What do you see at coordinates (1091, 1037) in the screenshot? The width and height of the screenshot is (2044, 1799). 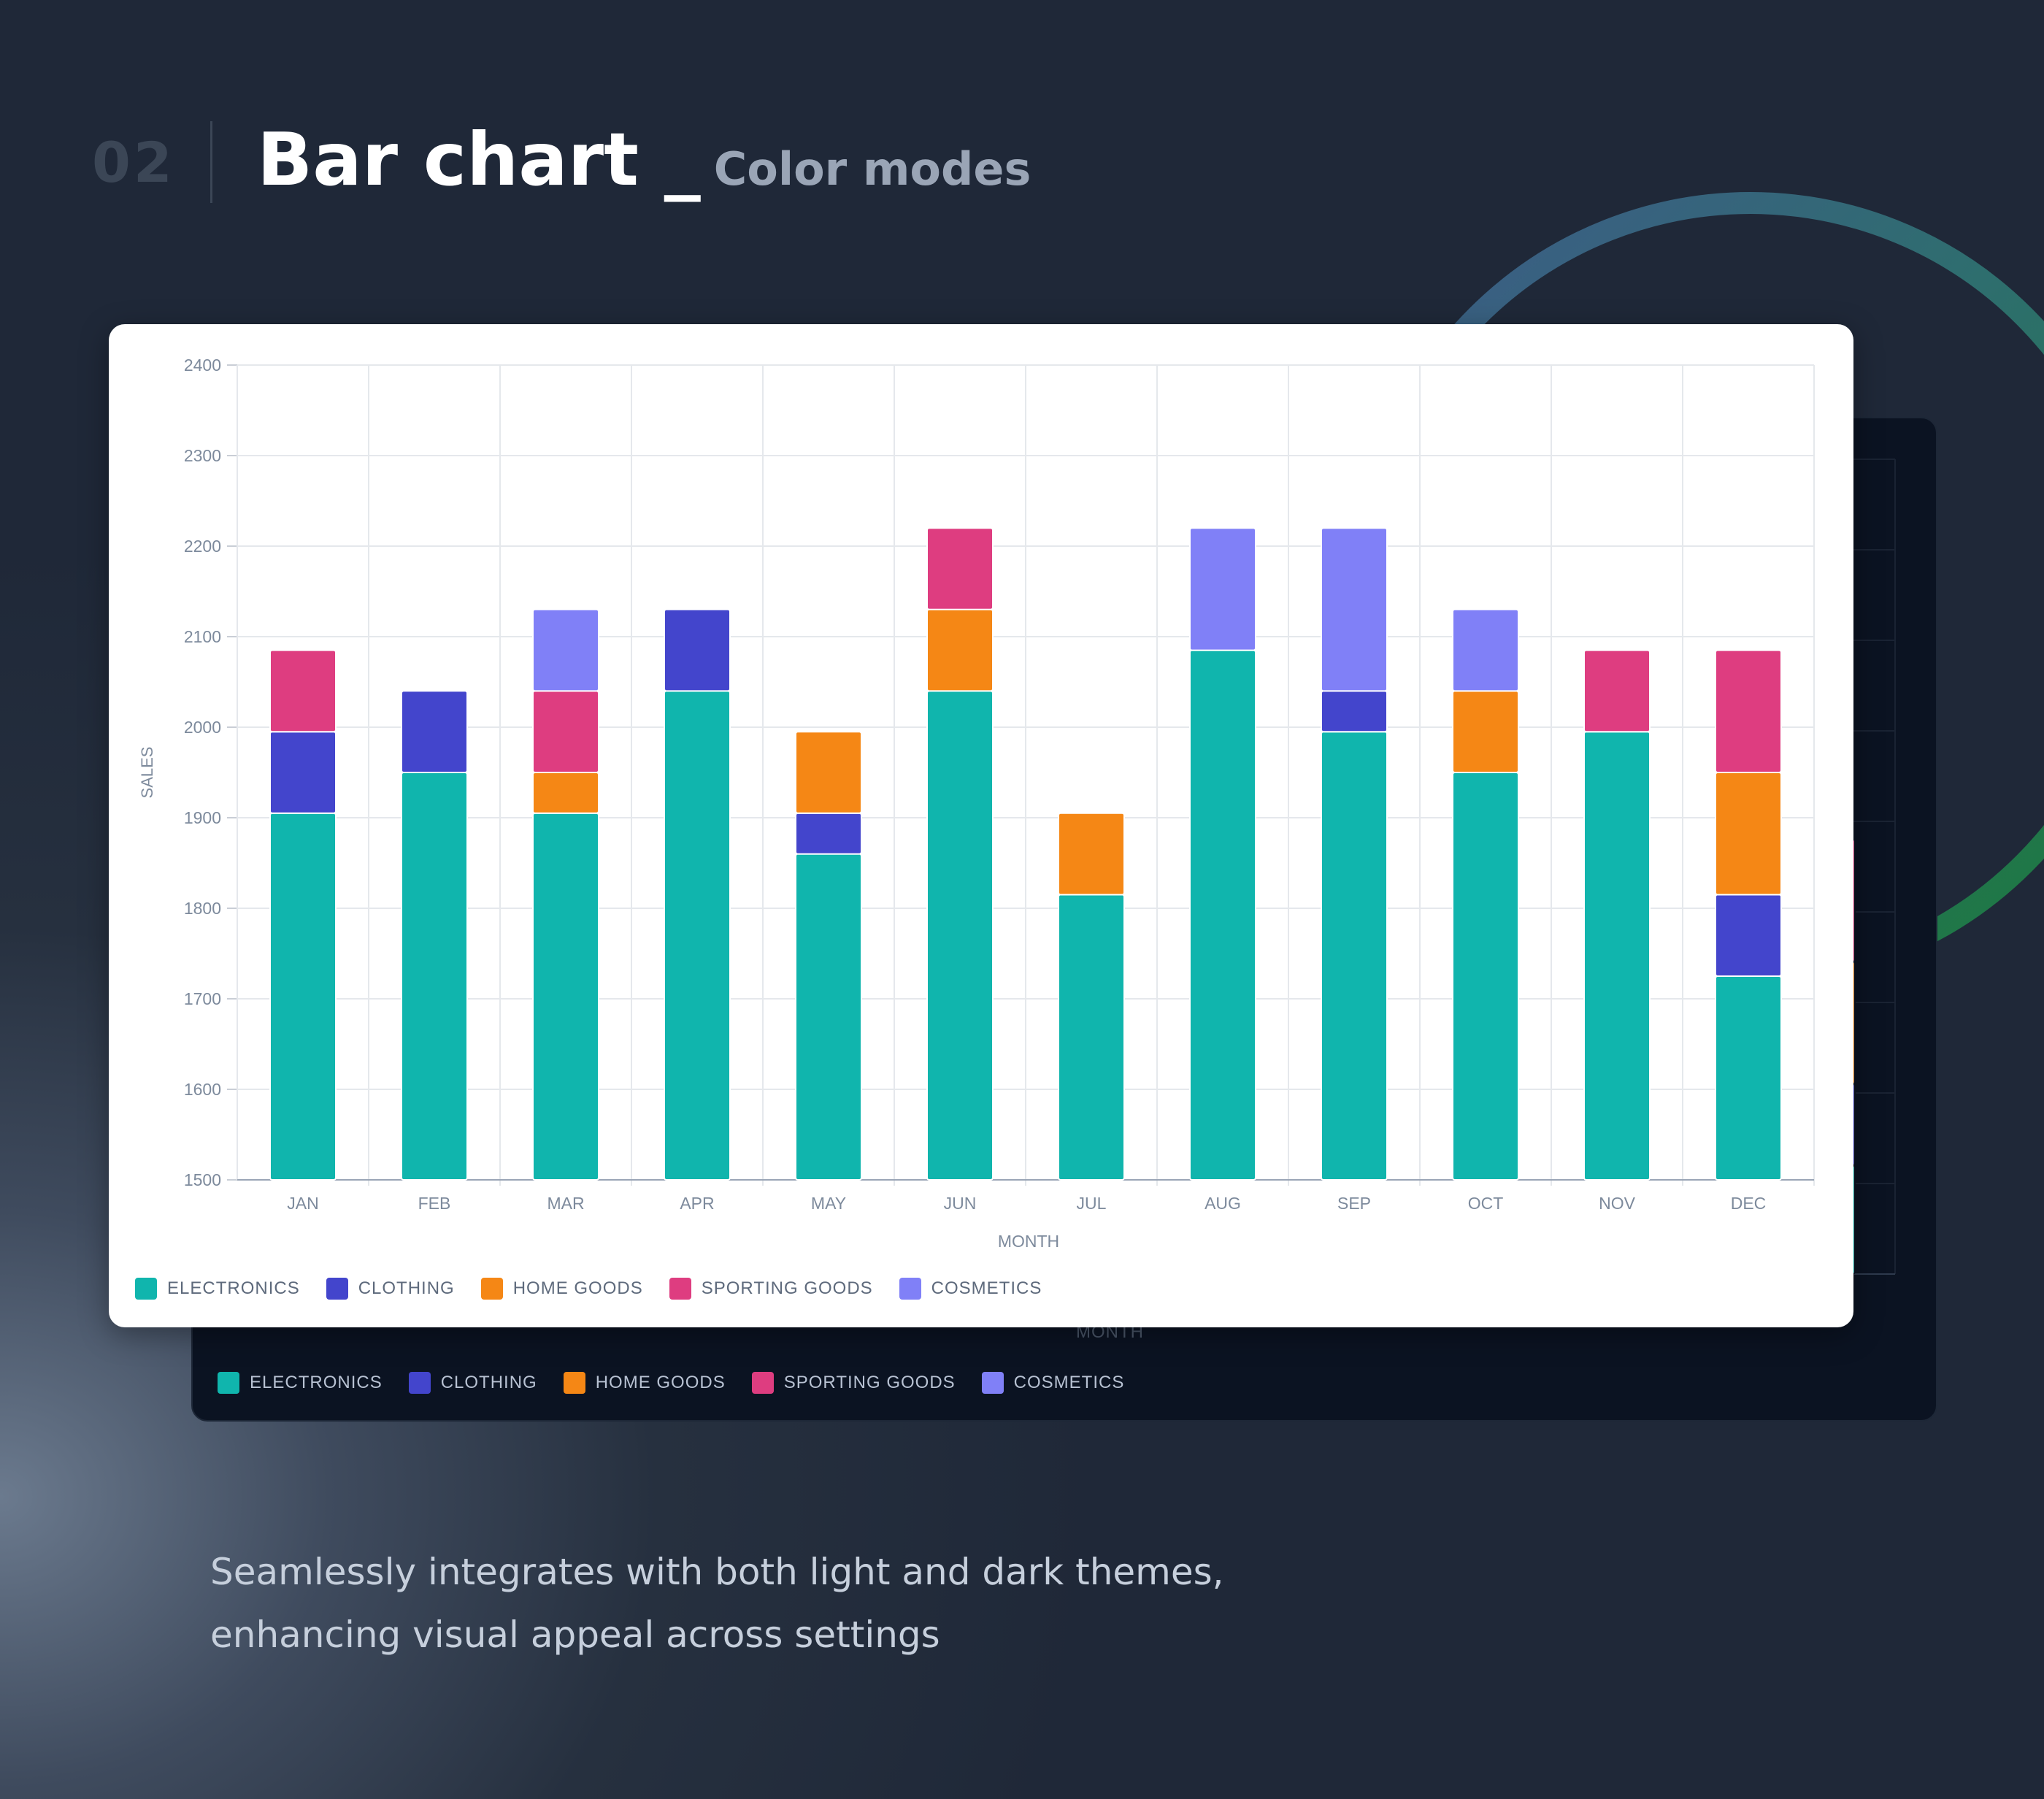 I see `bar-jul-electronics` at bounding box center [1091, 1037].